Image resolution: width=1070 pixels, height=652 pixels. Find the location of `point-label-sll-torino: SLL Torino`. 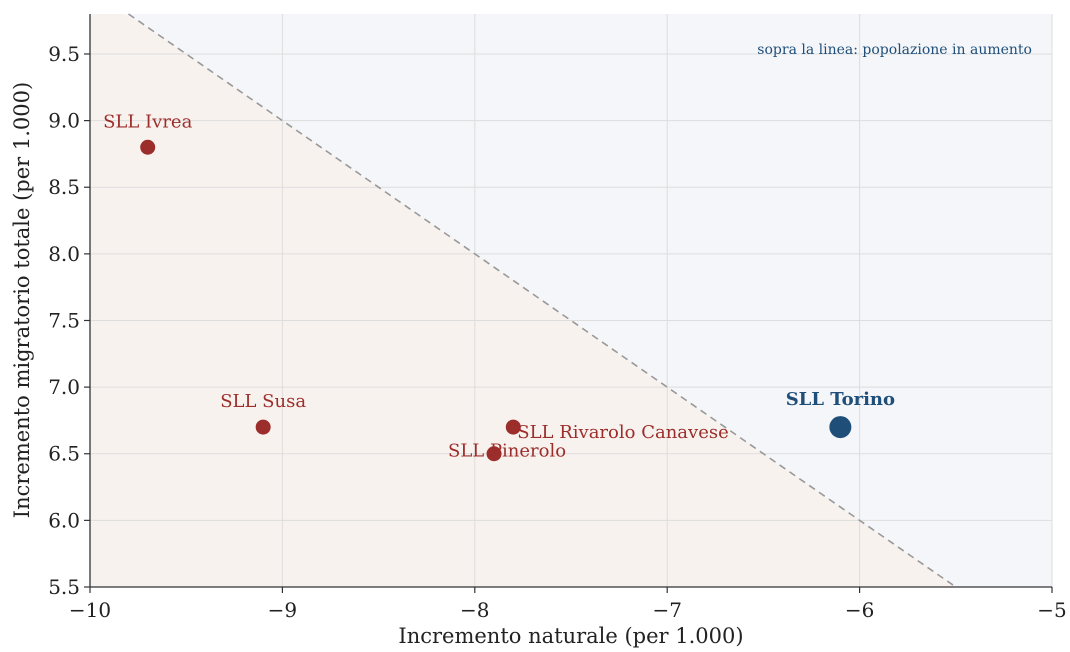

point-label-sll-torino: SLL Torino is located at coordinates (840, 399).